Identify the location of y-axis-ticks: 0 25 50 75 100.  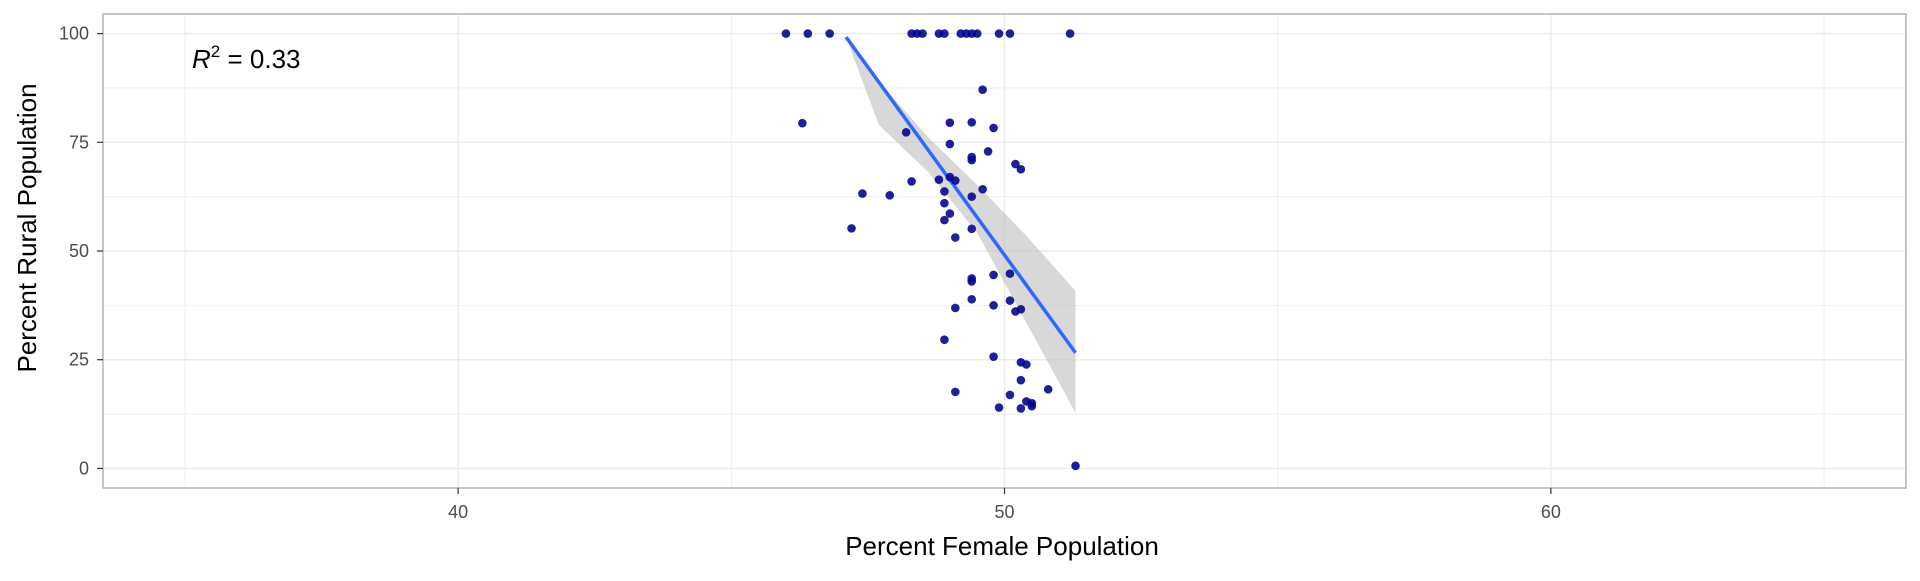
(81, 251).